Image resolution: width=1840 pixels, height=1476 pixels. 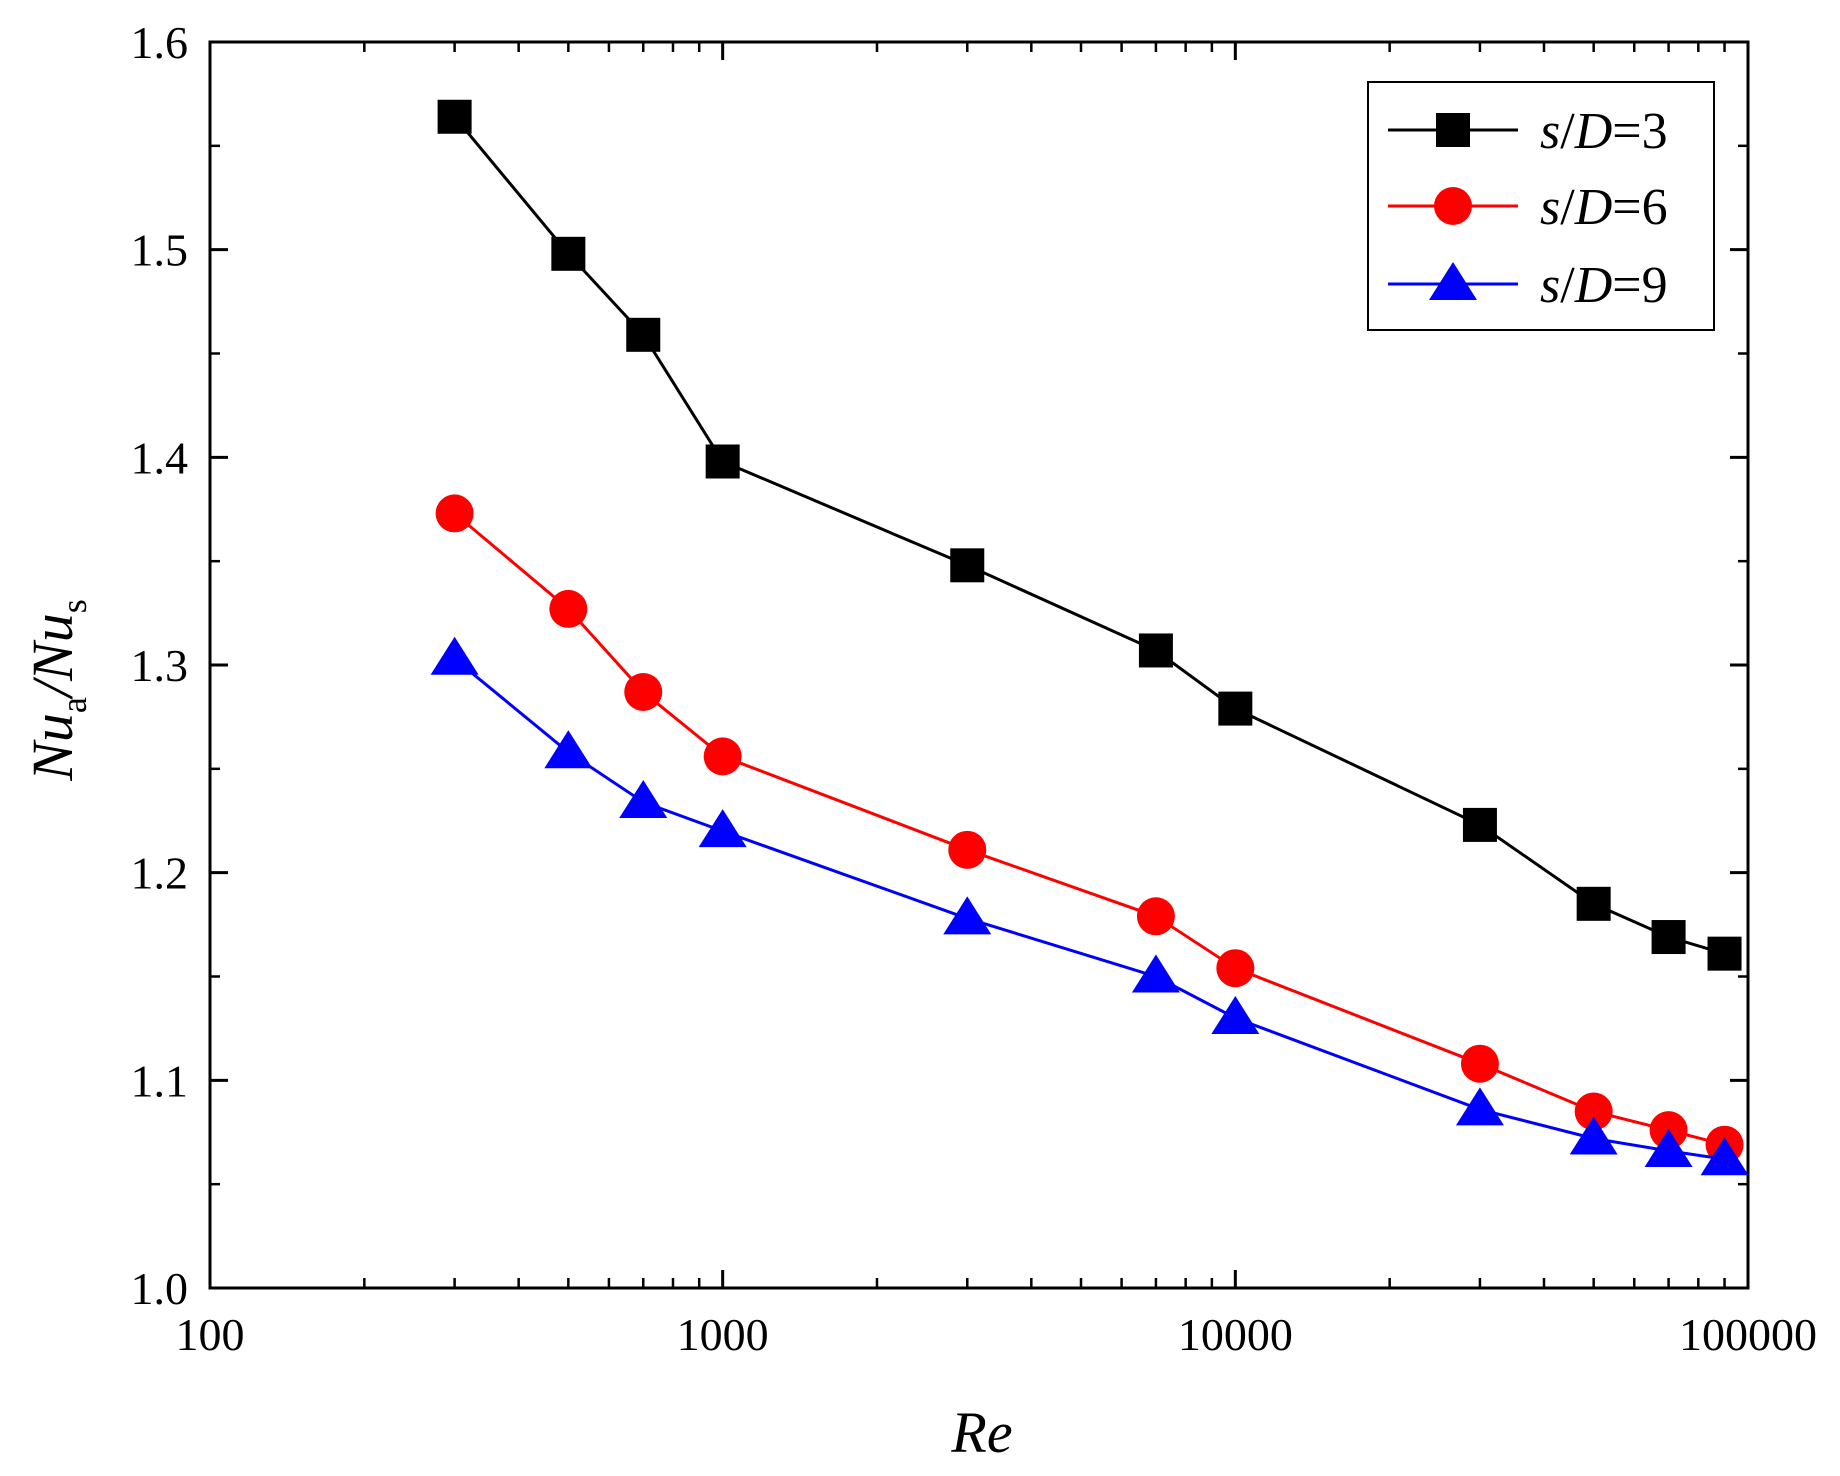 What do you see at coordinates (1593, 131) in the screenshot?
I see `legend-1-param: D` at bounding box center [1593, 131].